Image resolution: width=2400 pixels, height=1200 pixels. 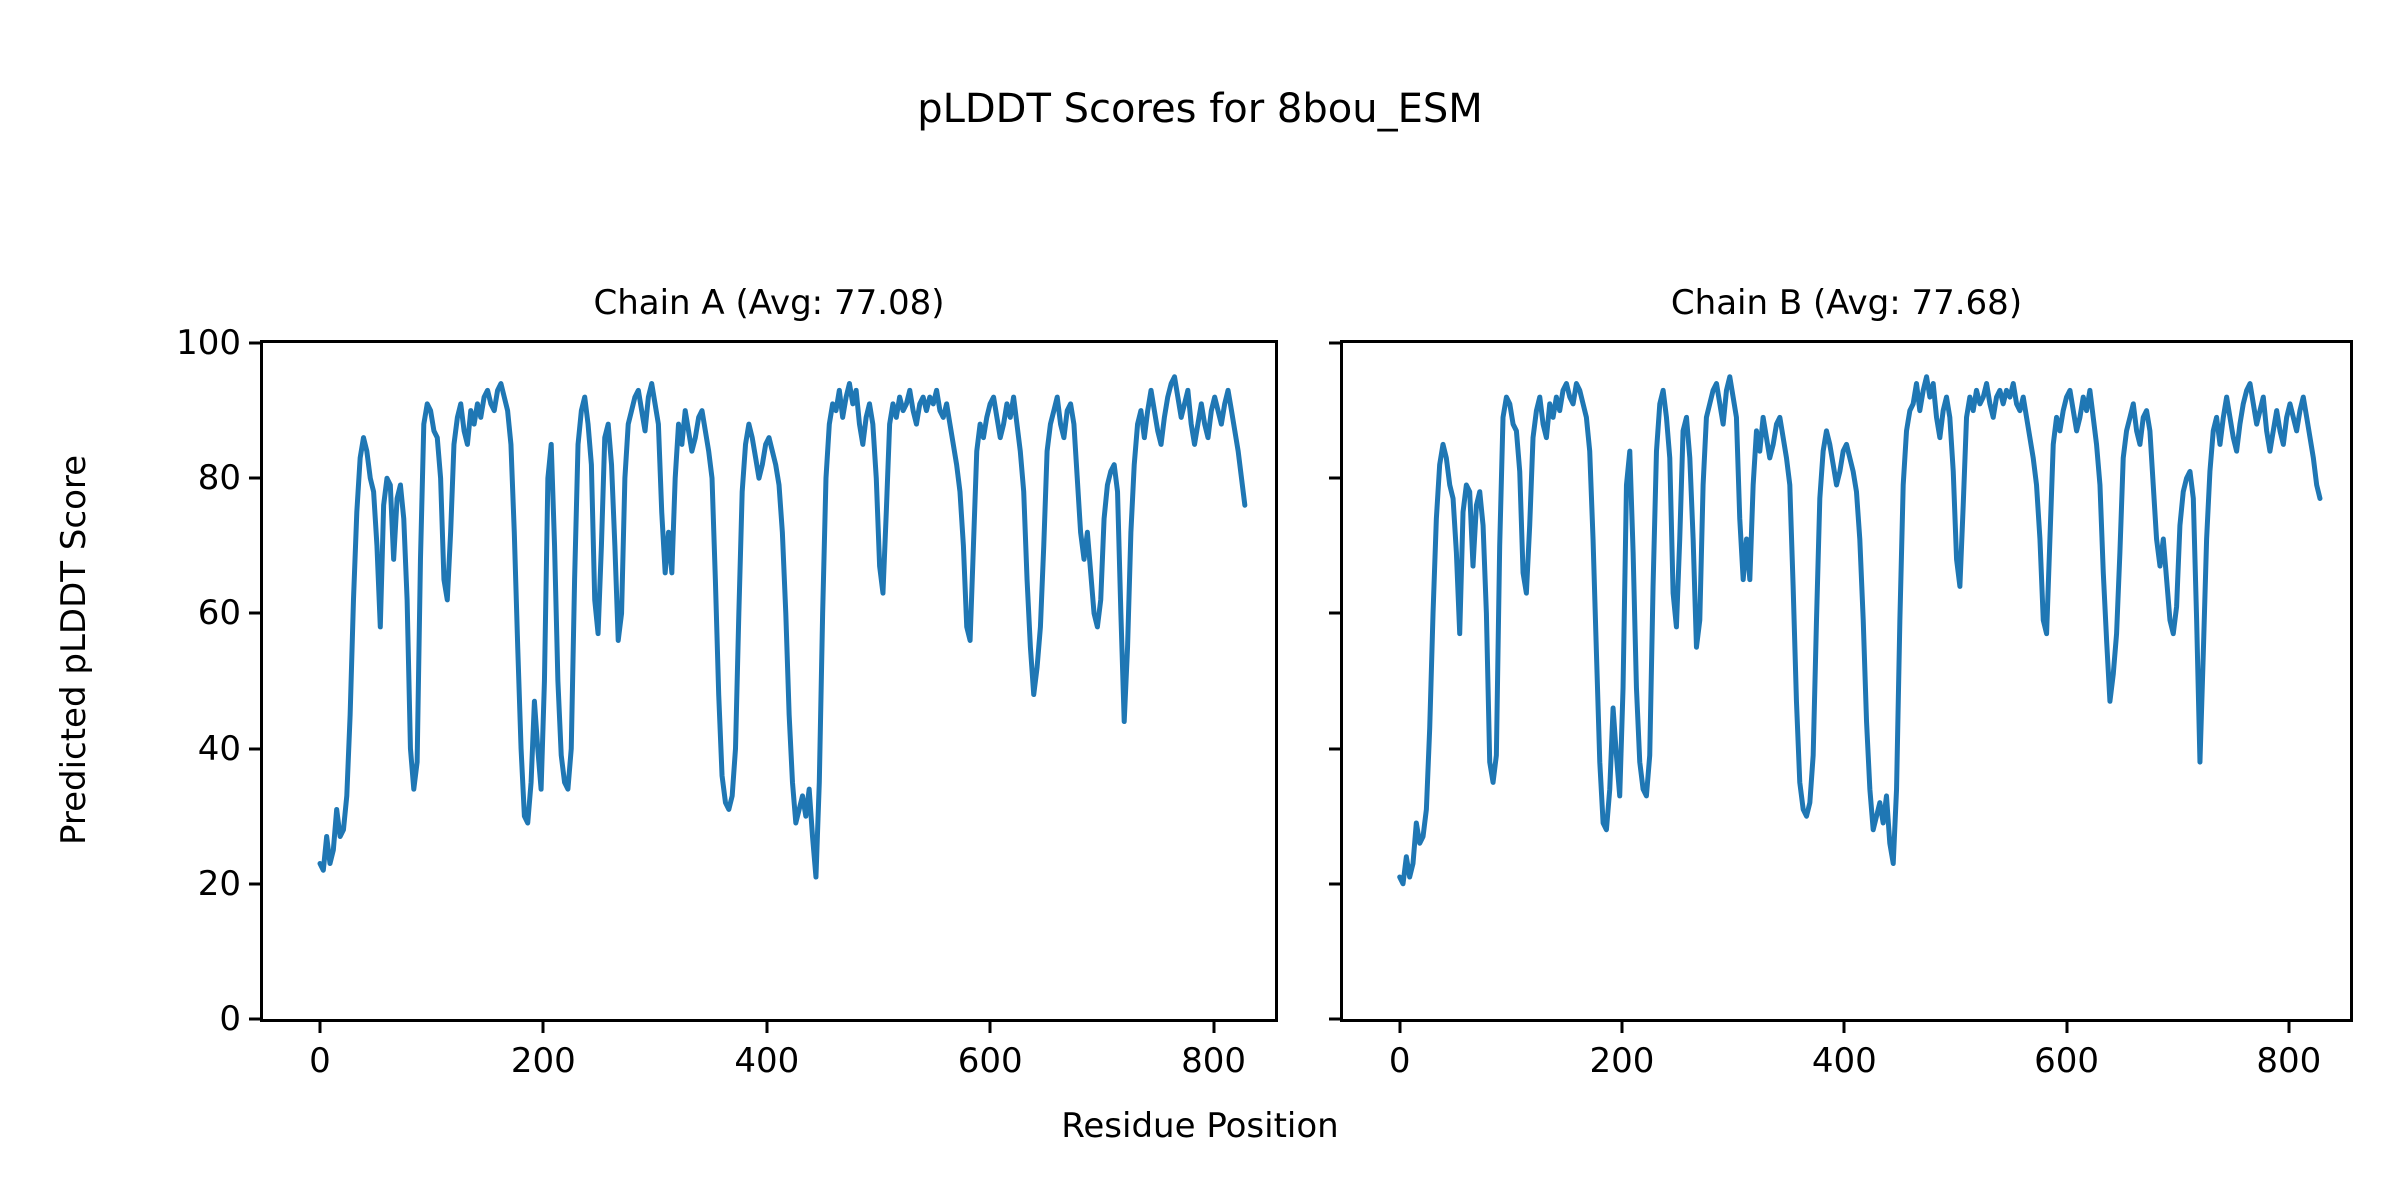 What do you see at coordinates (1200, 1126) in the screenshot?
I see `x-axis-label: Residue Position` at bounding box center [1200, 1126].